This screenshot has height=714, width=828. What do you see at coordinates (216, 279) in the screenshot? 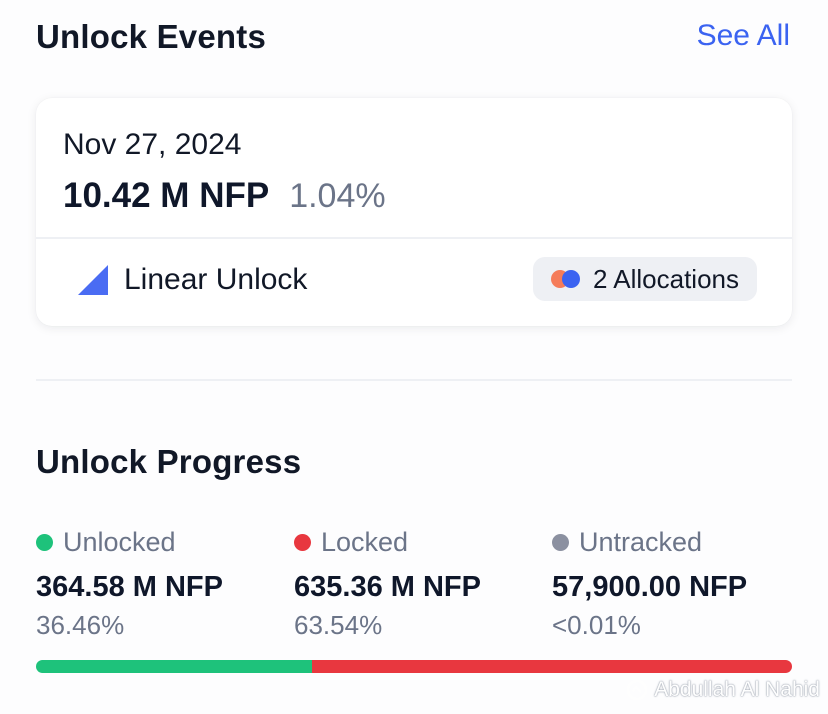
I see `unlock-type-label: Linear Unlock` at bounding box center [216, 279].